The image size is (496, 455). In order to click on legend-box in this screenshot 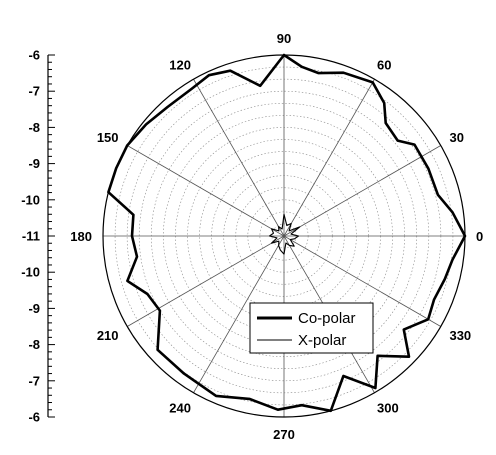, I will do `click(311, 328)`.